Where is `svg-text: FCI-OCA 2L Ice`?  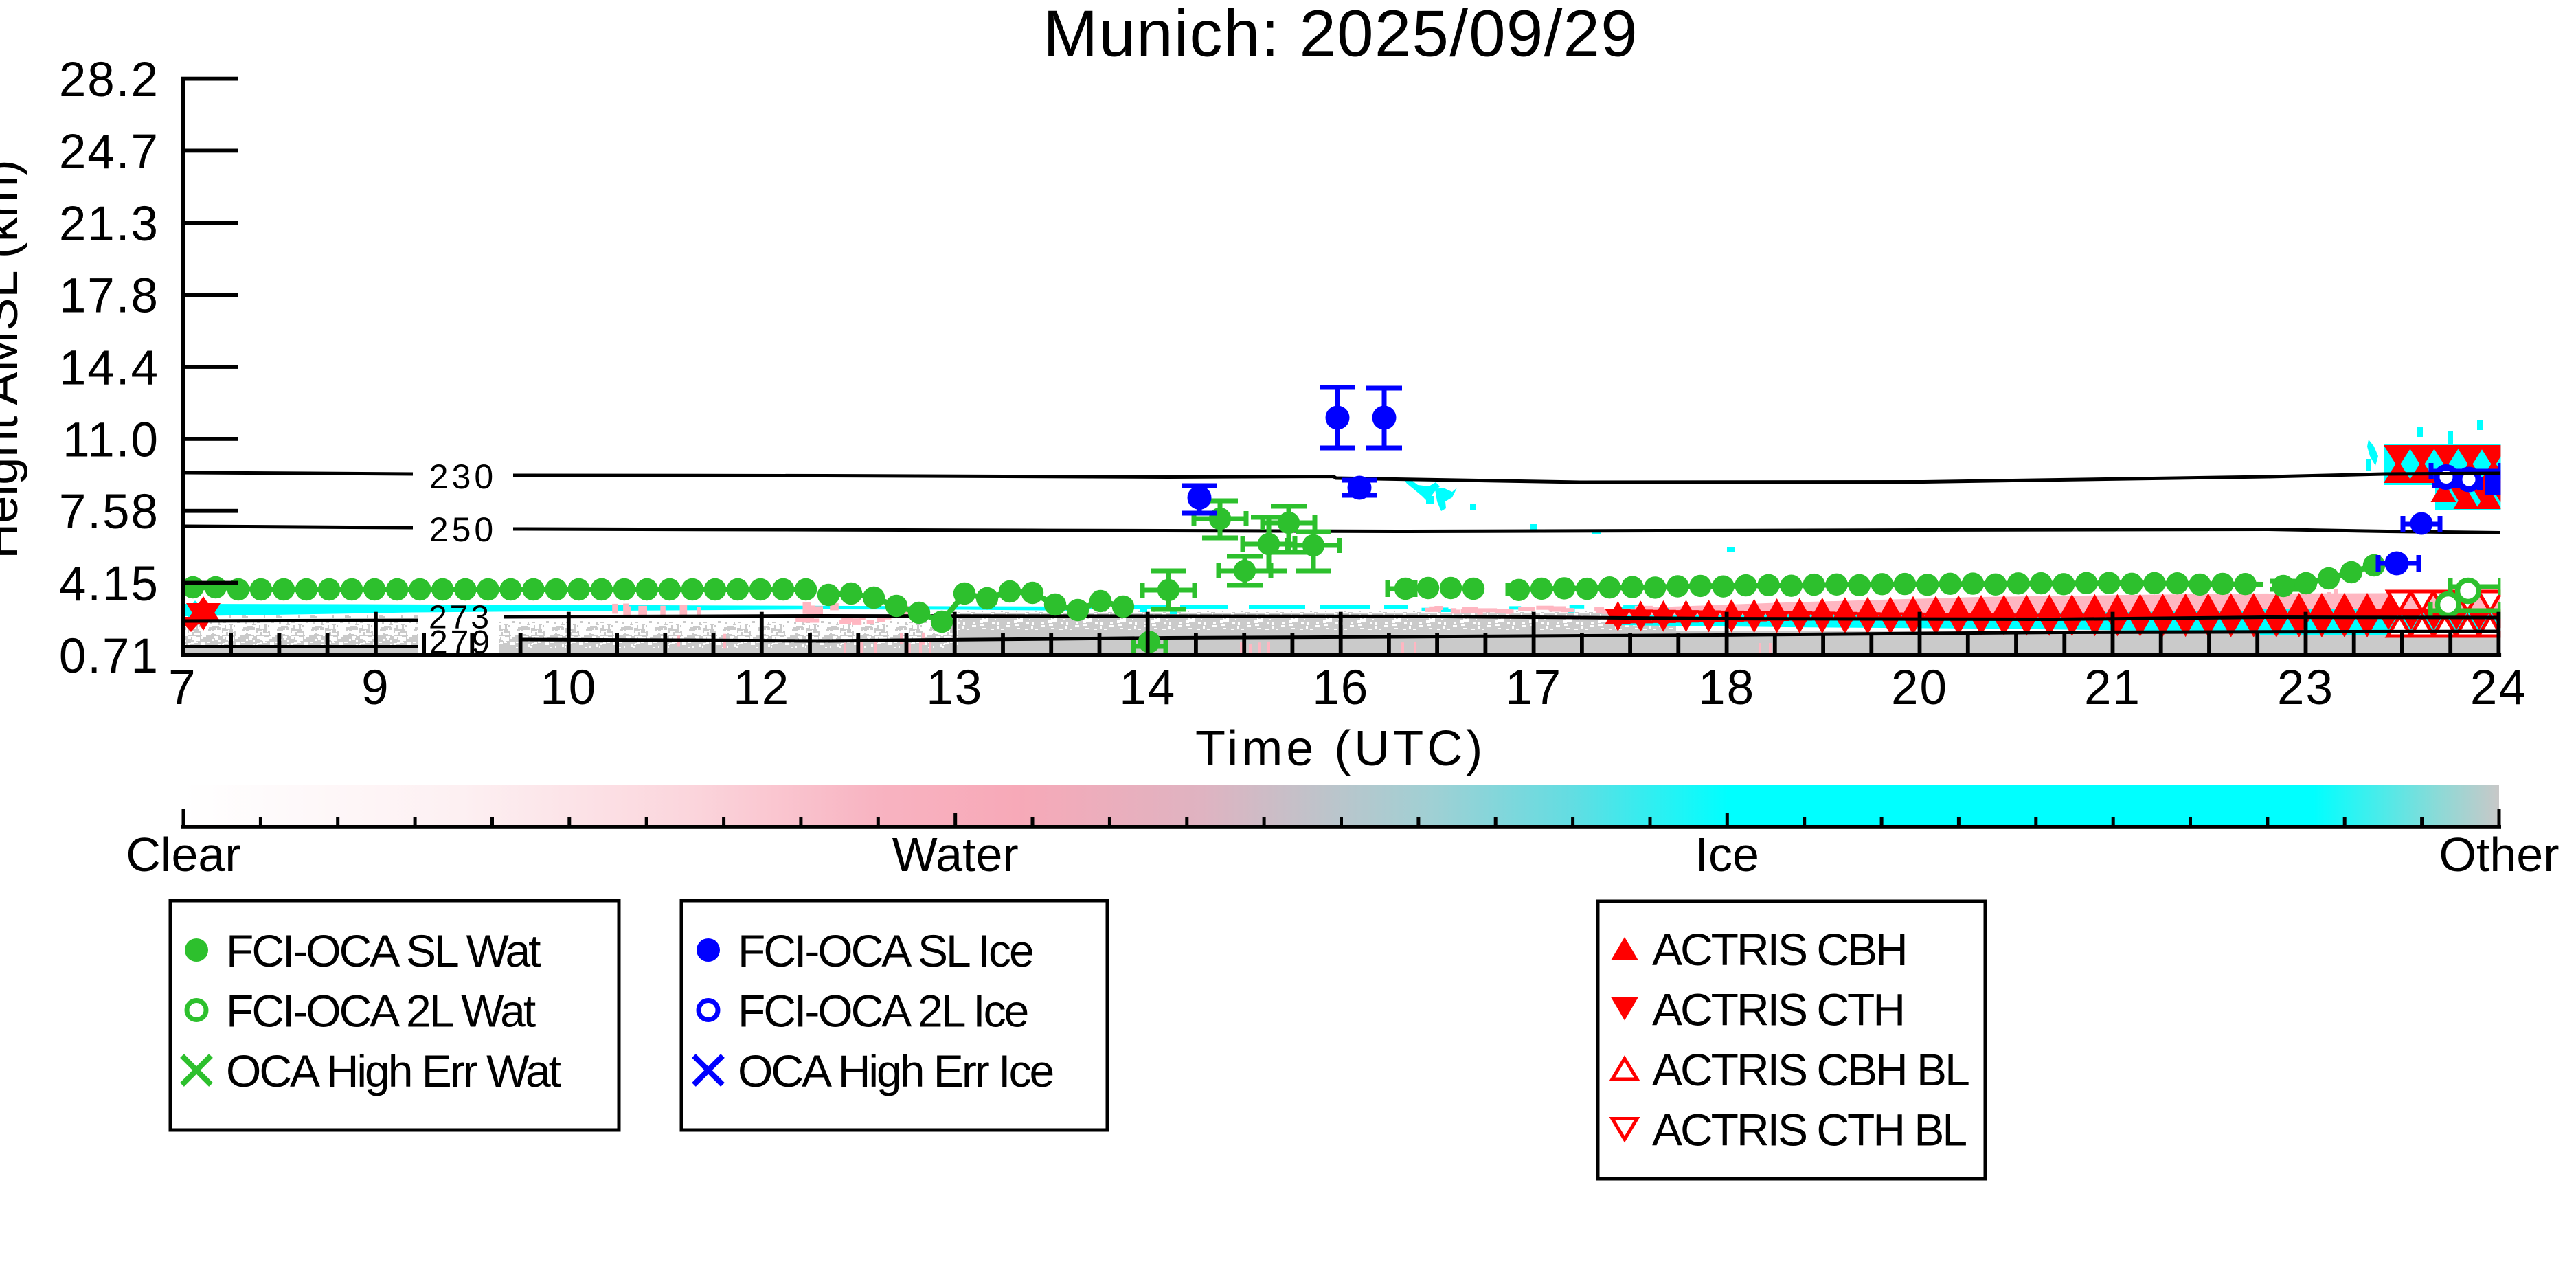
svg-text: FCI-OCA 2L Ice is located at coordinates (883, 1011).